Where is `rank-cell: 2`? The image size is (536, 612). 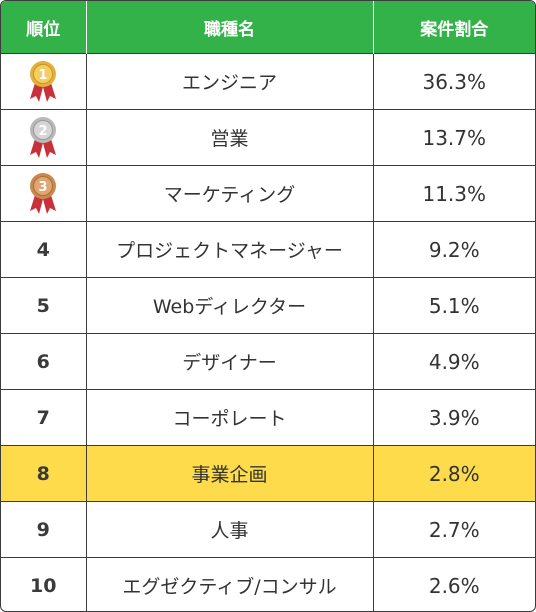 rank-cell: 2 is located at coordinates (44, 137).